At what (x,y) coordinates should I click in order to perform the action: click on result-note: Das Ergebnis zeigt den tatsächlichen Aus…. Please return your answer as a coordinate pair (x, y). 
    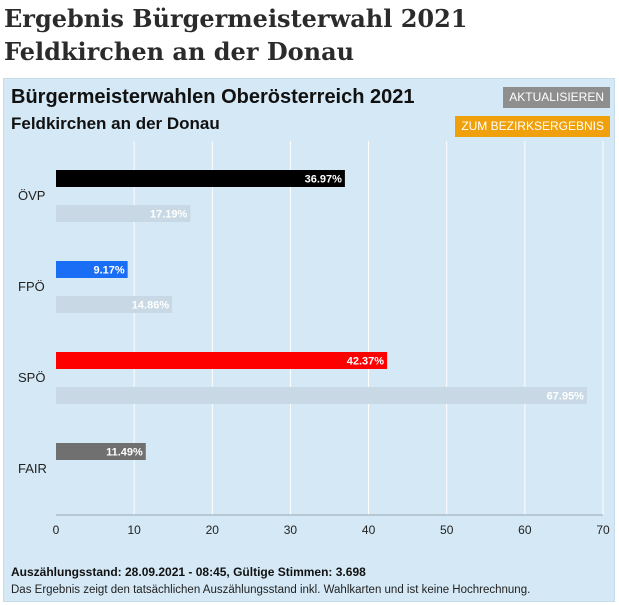
    Looking at the image, I should click on (271, 590).